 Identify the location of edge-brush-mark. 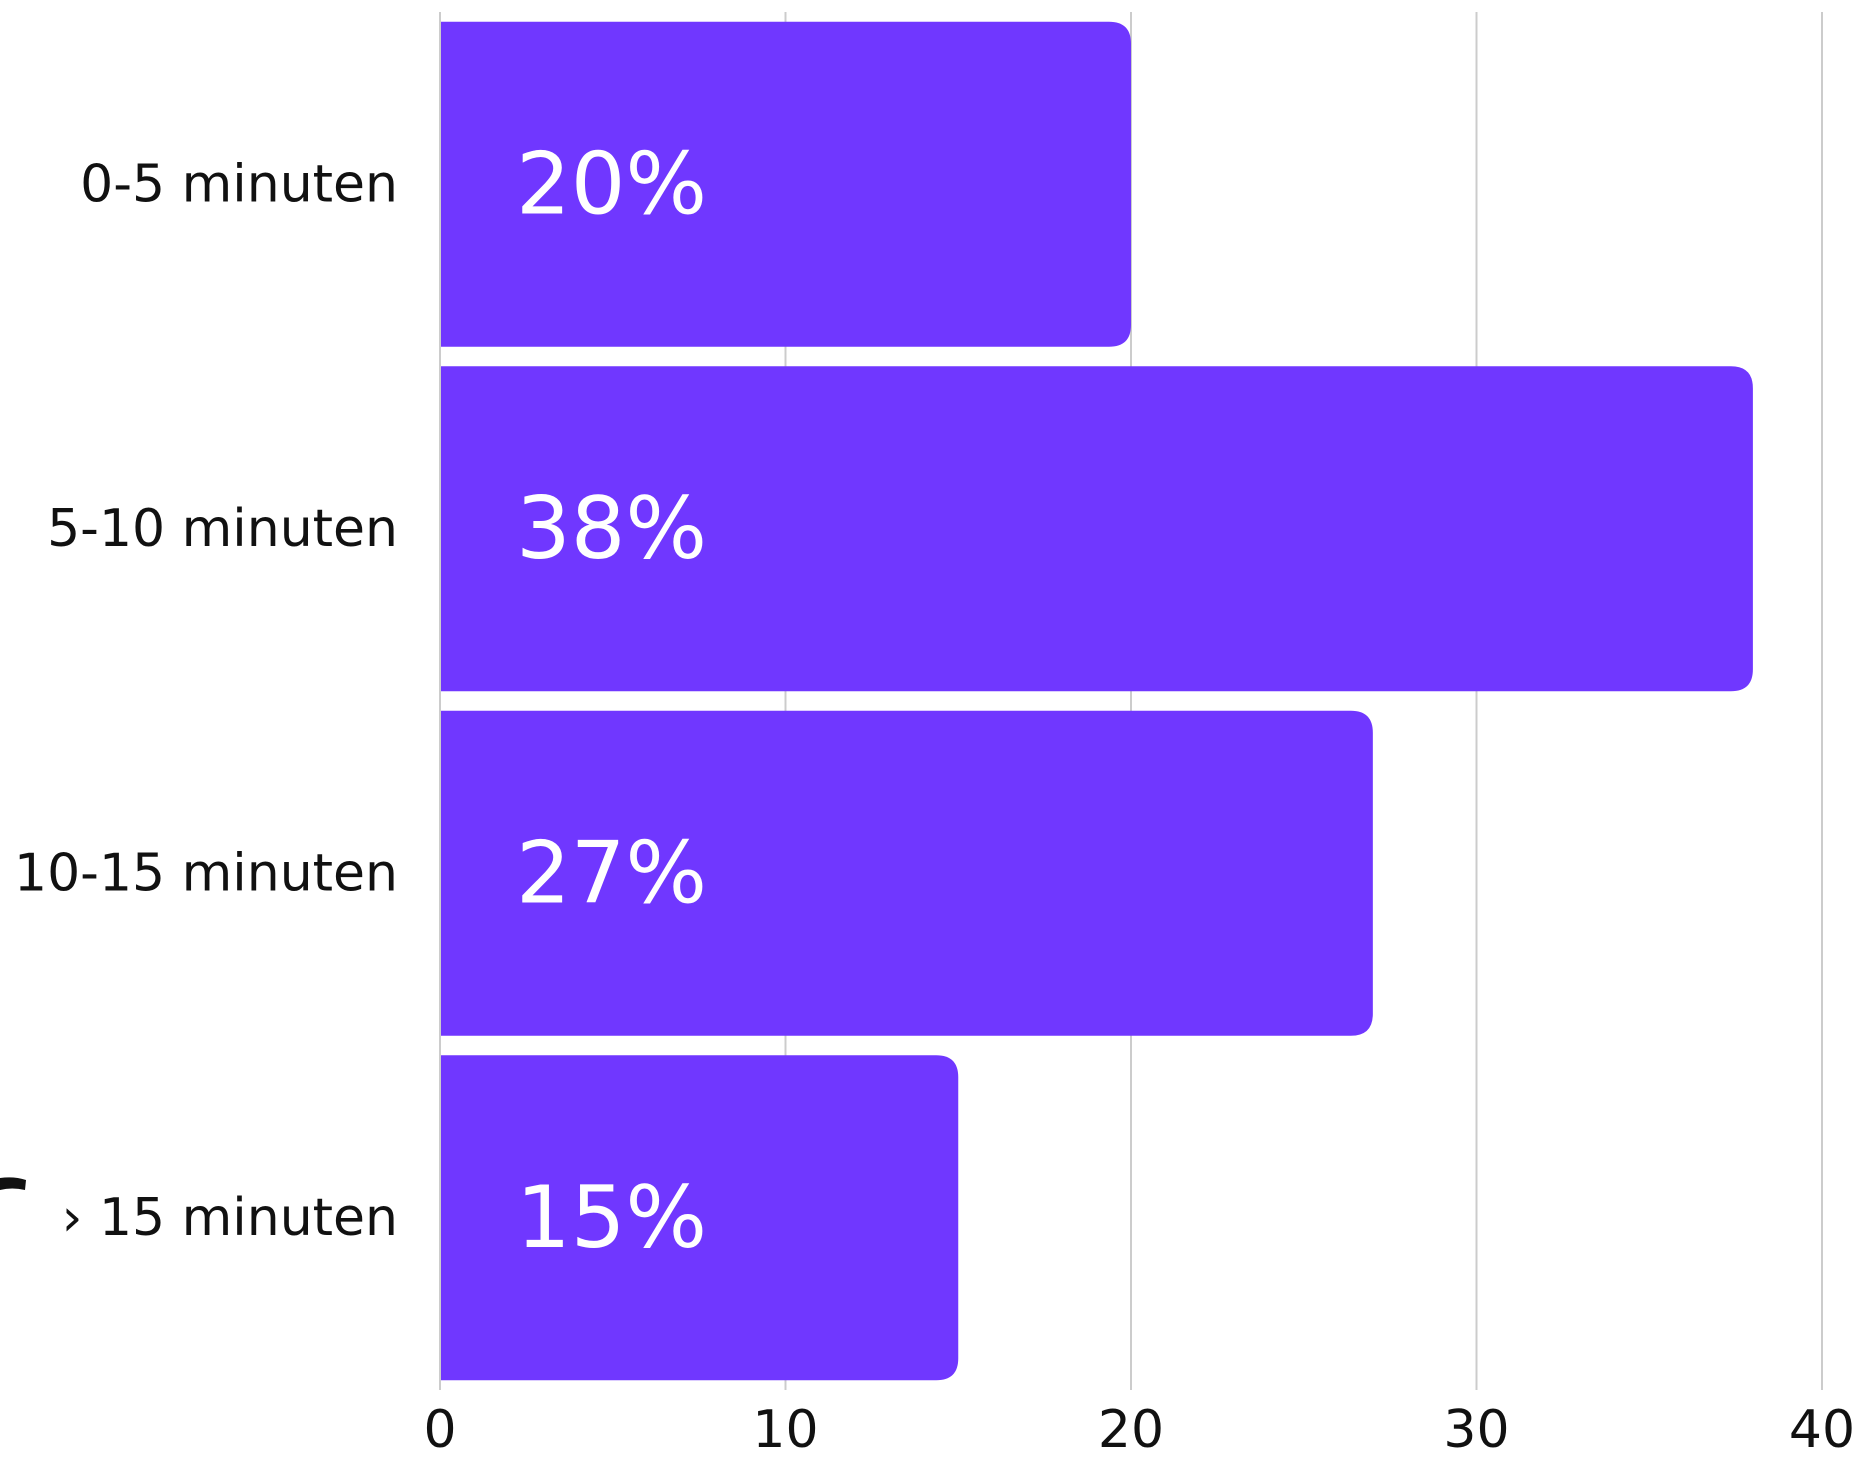
(13, 1183).